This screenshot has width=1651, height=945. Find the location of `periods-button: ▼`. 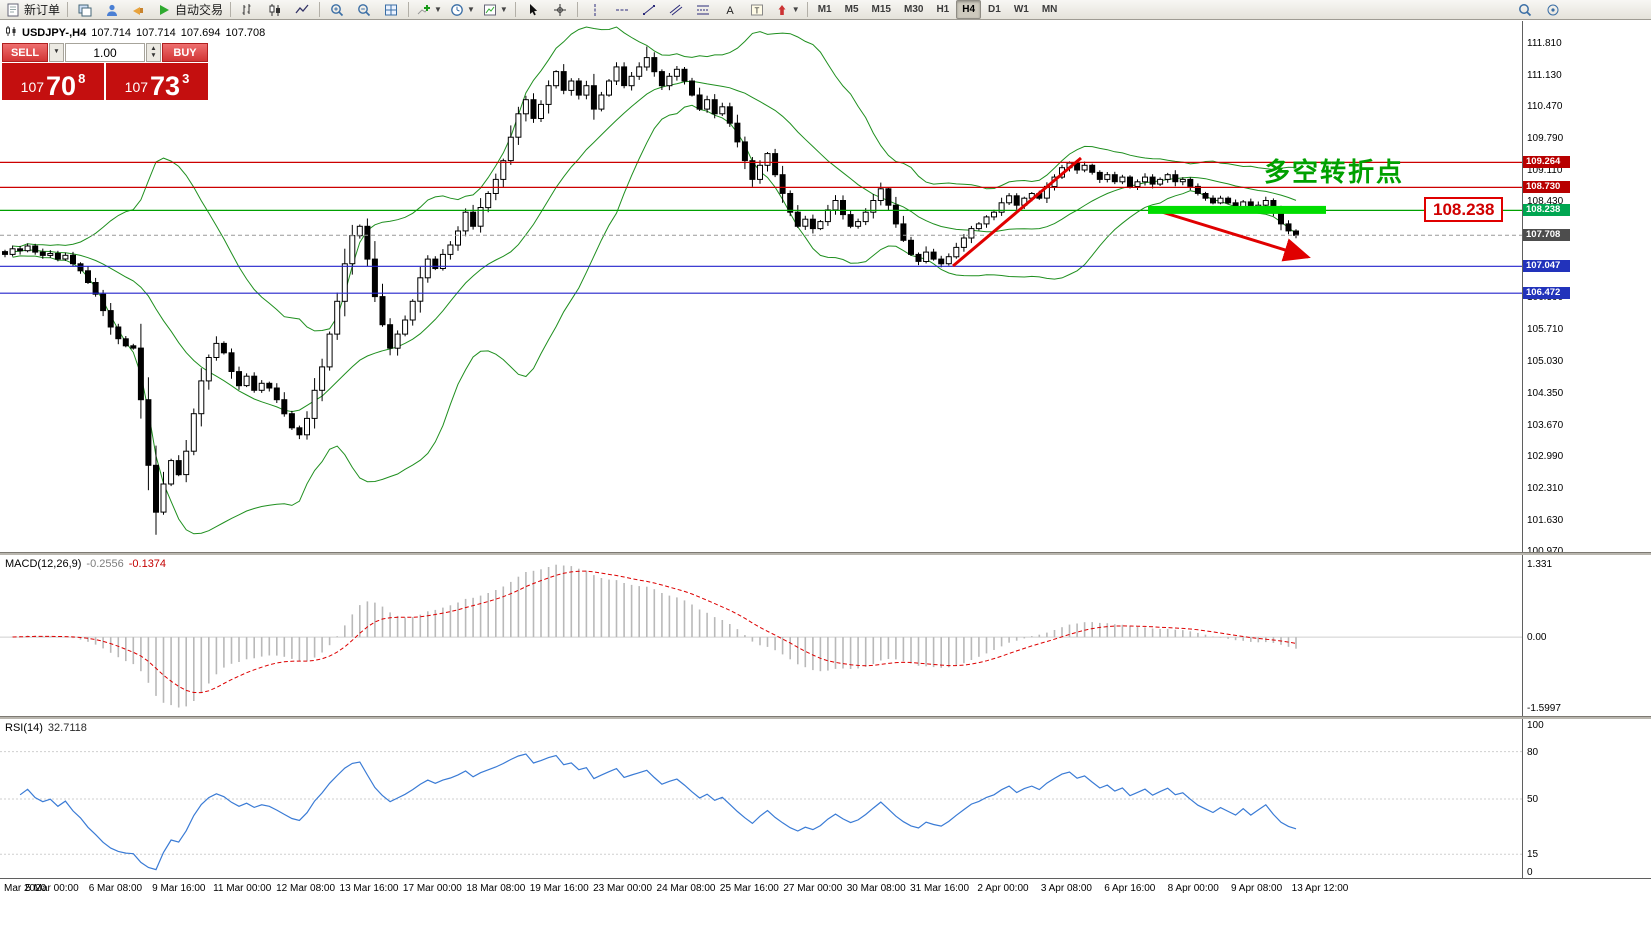

periods-button: ▼ is located at coordinates (462, 10).